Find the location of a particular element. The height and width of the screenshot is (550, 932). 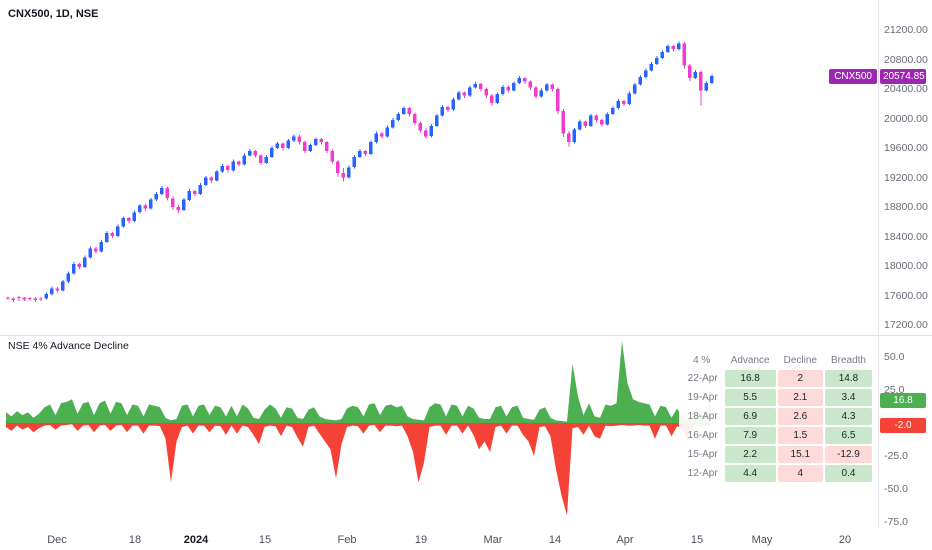

time-axis-label: Apr is located at coordinates (625, 540).